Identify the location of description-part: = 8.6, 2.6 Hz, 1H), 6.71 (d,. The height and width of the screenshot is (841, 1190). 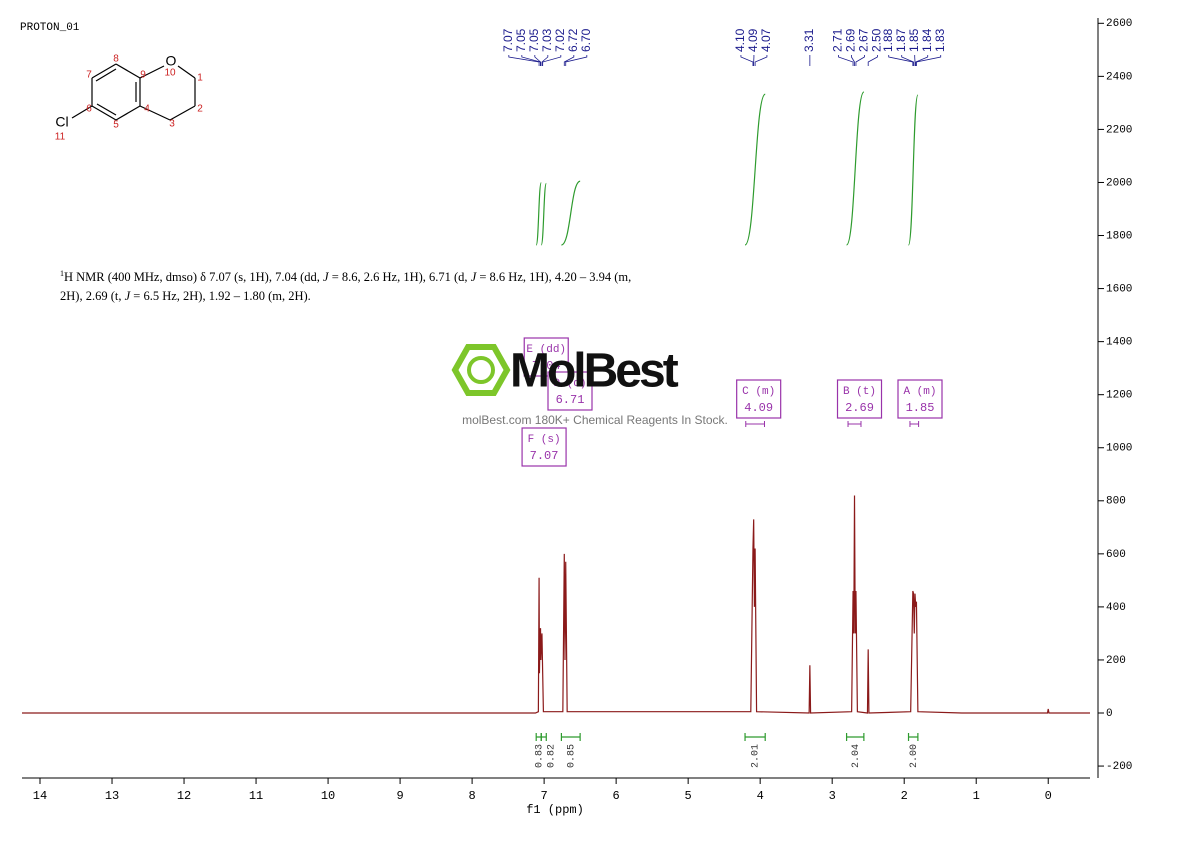
(399, 277).